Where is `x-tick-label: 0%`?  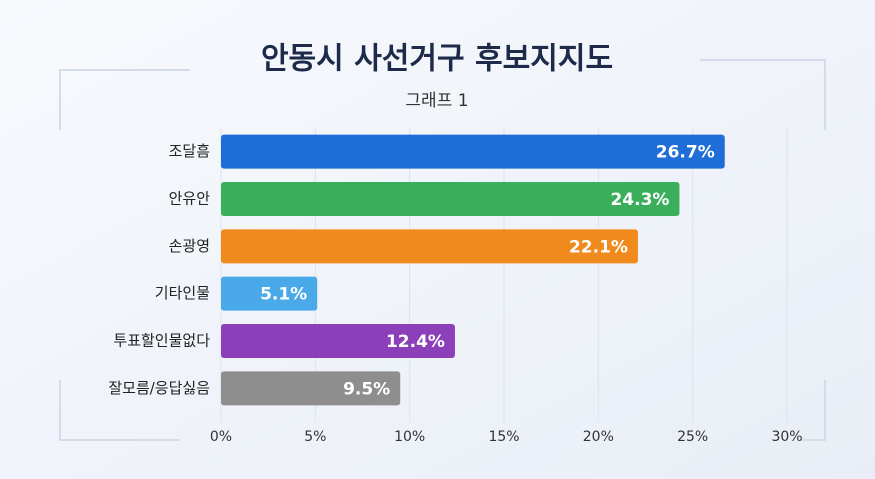
x-tick-label: 0% is located at coordinates (221, 437).